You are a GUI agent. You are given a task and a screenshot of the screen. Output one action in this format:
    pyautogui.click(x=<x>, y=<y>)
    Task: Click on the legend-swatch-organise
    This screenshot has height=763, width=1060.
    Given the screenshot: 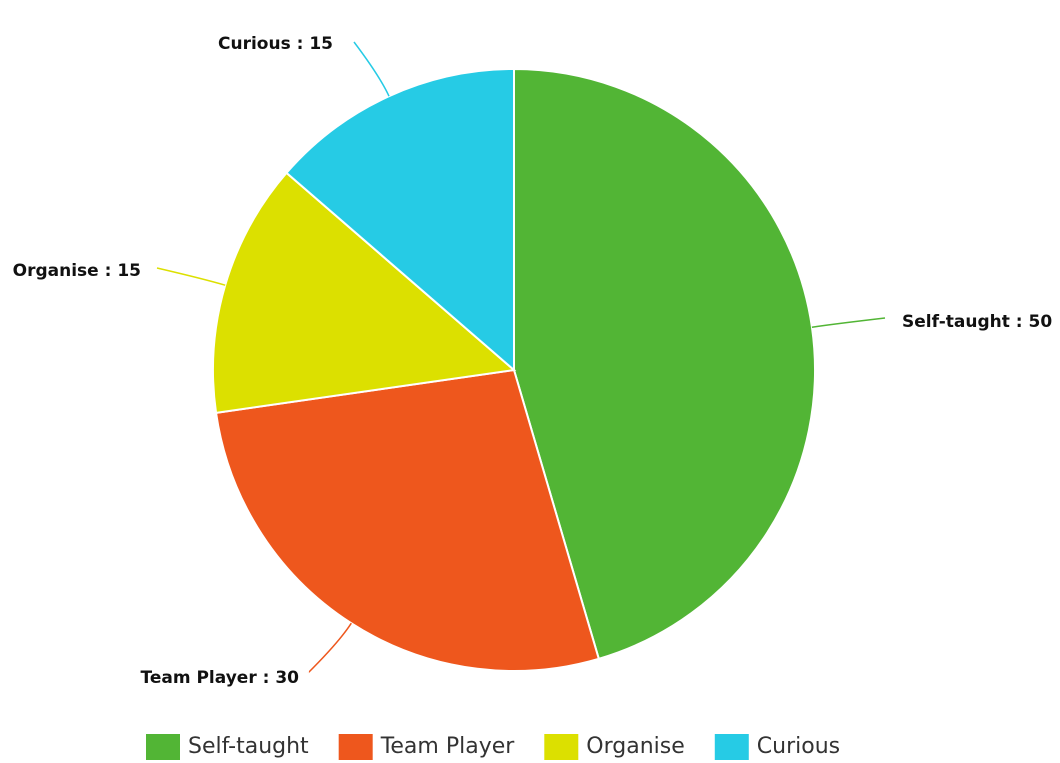 What is the action you would take?
    pyautogui.click(x=561, y=747)
    